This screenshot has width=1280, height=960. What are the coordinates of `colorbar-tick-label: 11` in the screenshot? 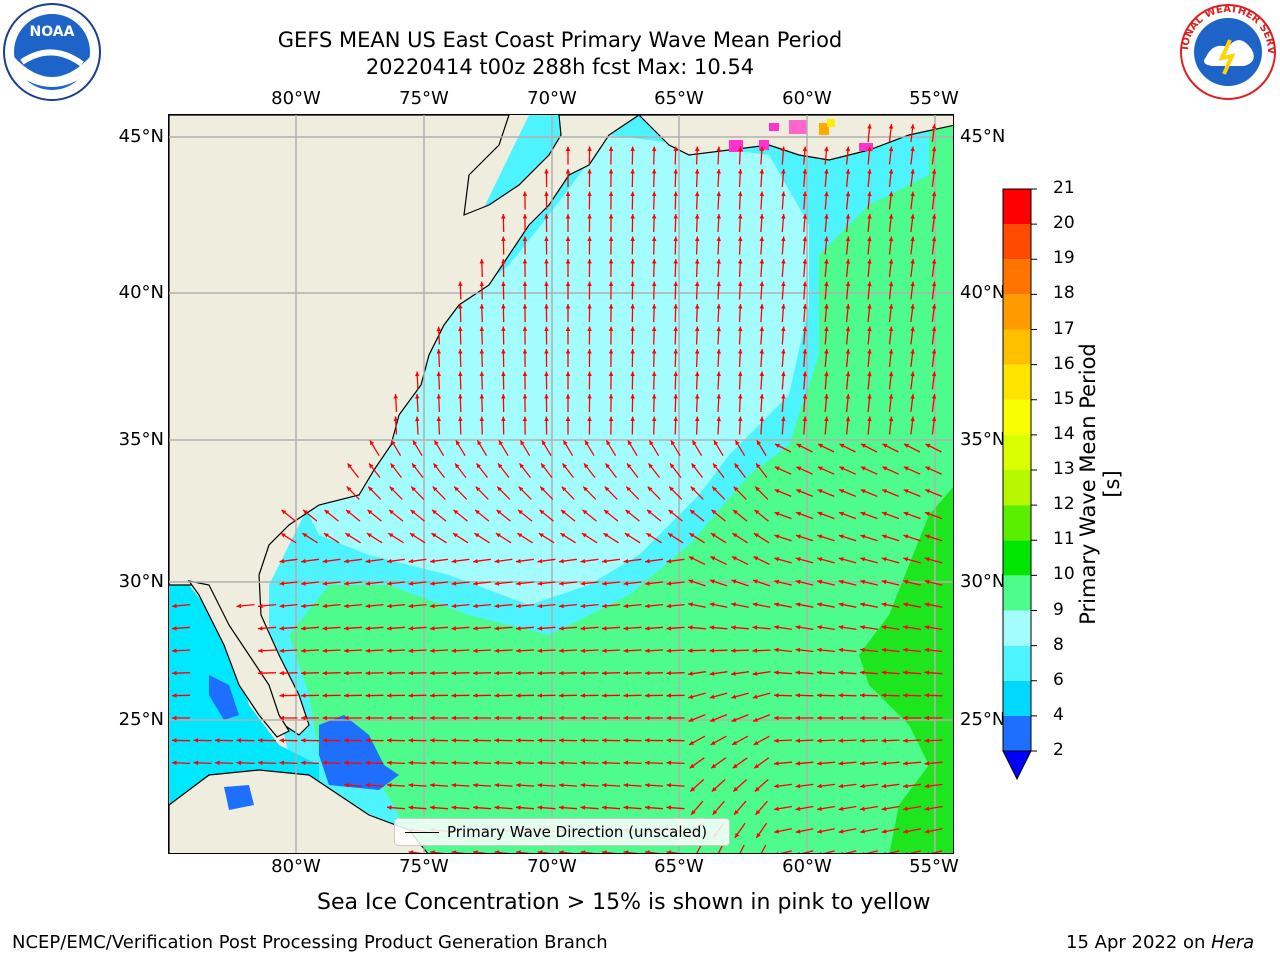 It's located at (1064, 539).